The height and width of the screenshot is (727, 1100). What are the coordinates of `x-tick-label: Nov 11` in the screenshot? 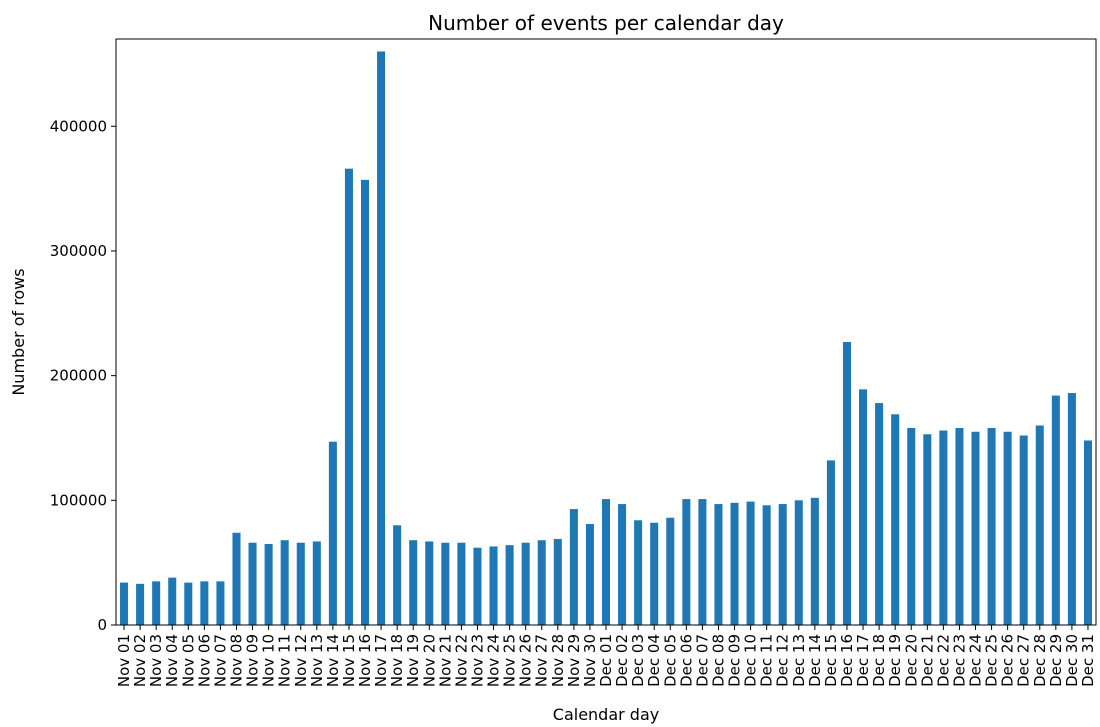 It's located at (285, 660).